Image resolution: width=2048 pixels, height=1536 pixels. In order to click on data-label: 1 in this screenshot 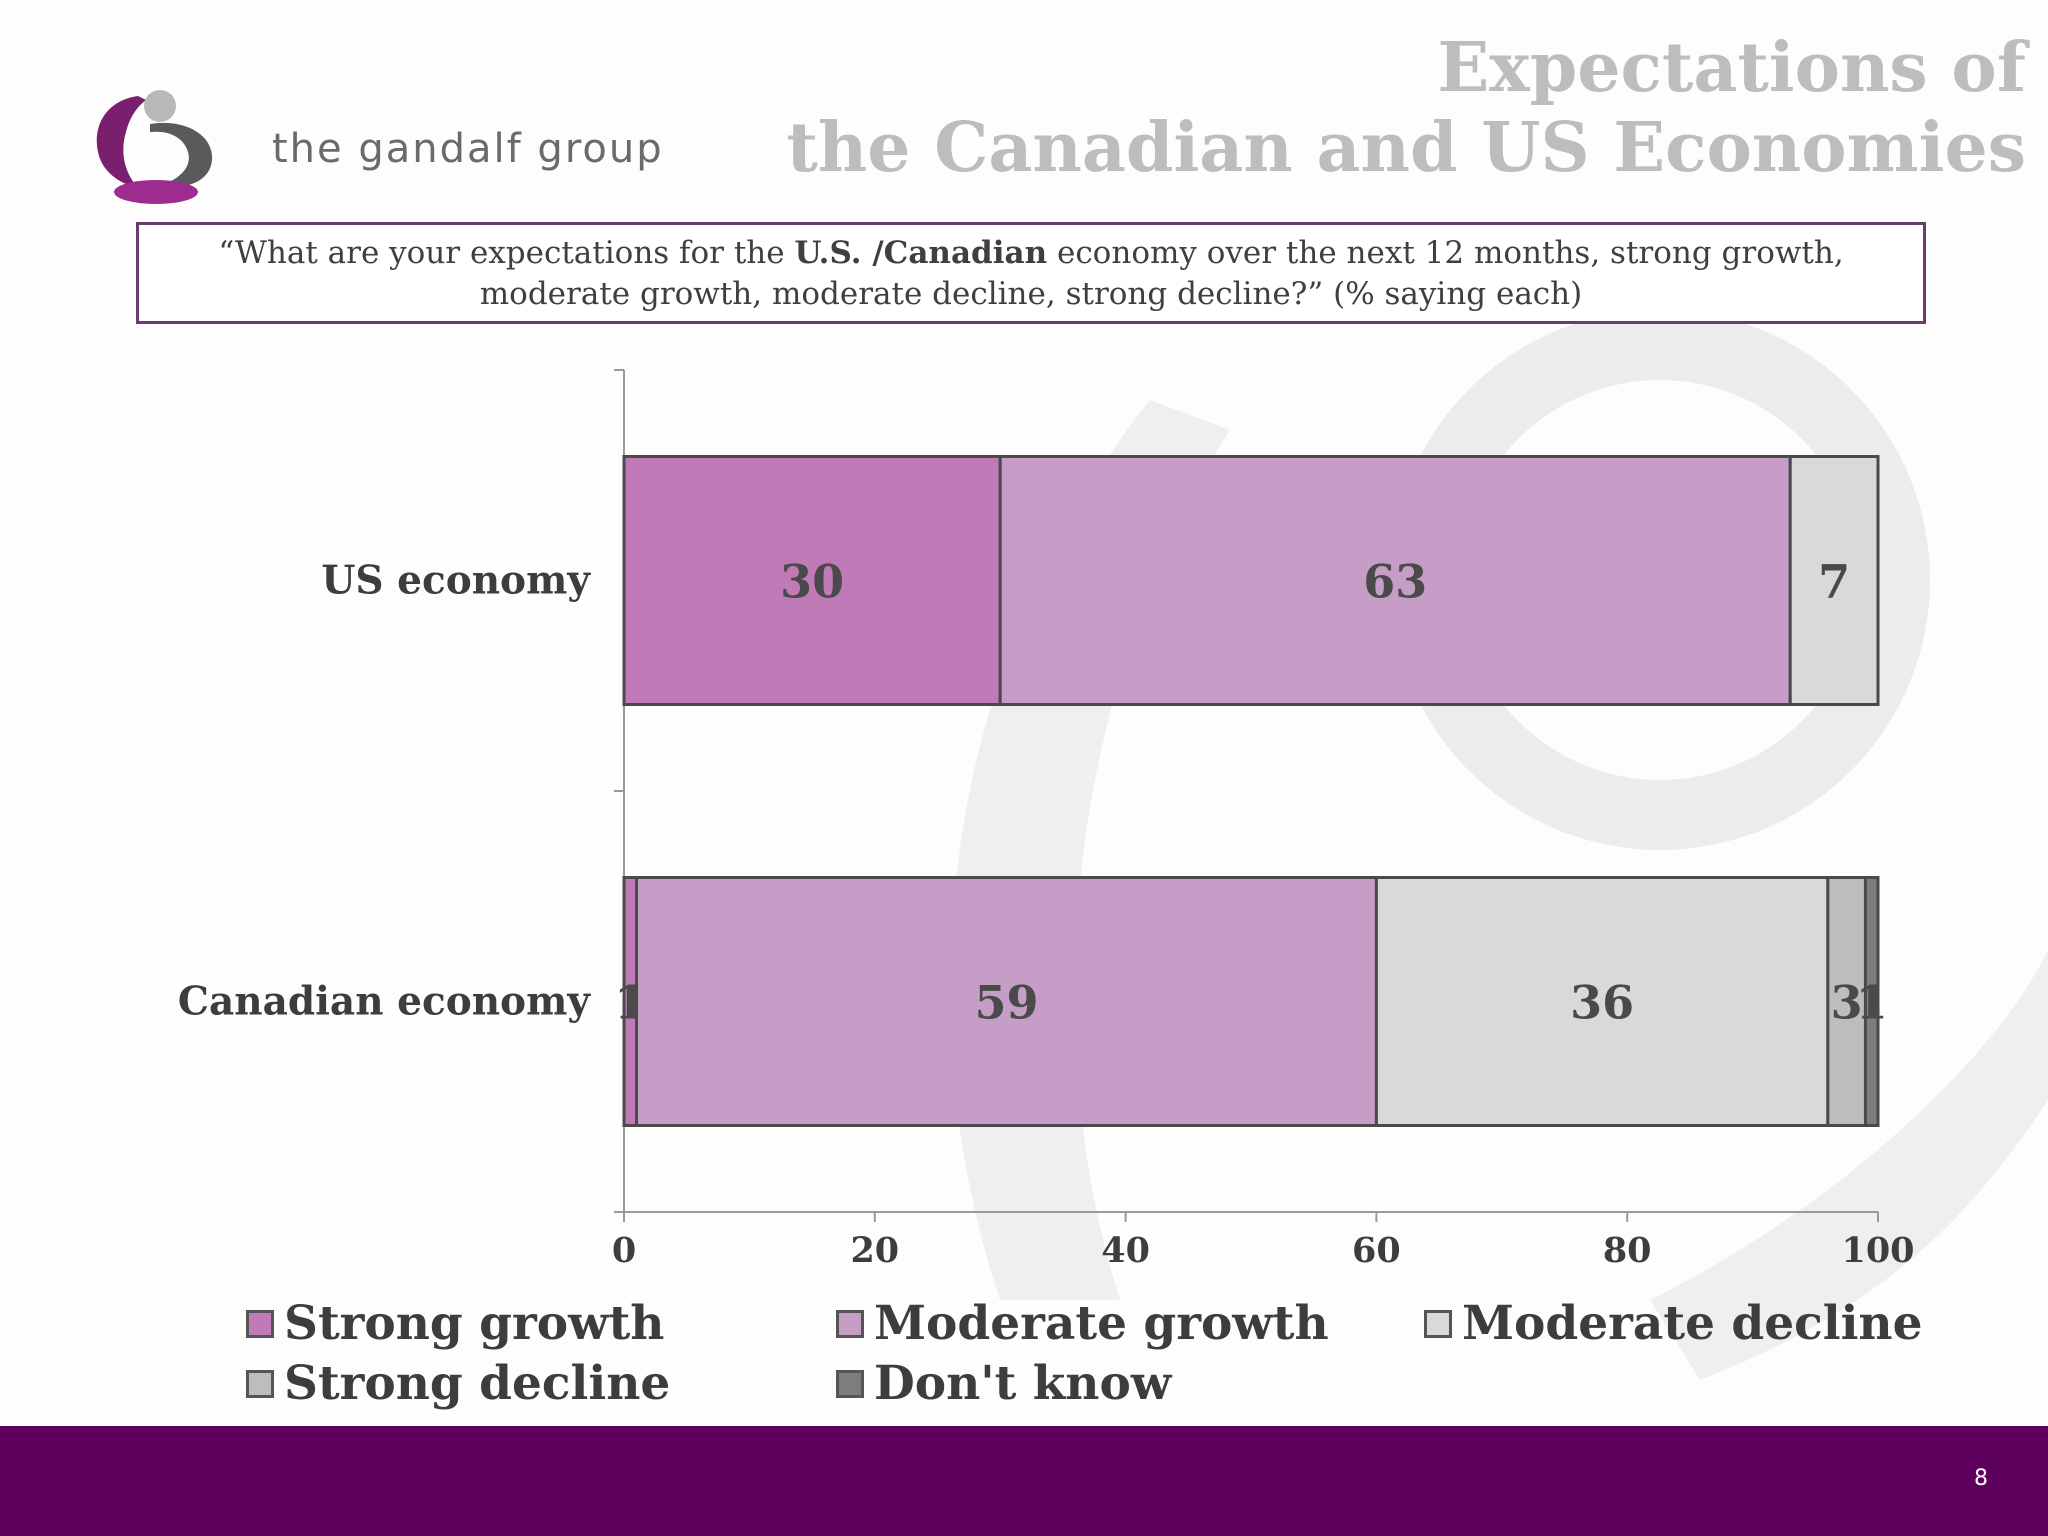, I will do `click(1872, 1003)`.